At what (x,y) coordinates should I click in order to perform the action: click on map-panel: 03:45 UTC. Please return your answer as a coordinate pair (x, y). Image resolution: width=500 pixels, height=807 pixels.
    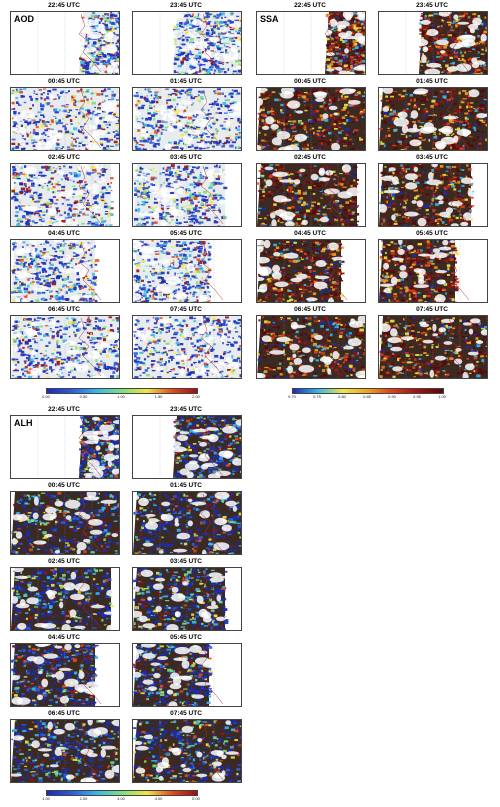
    Looking at the image, I should click on (186, 191).